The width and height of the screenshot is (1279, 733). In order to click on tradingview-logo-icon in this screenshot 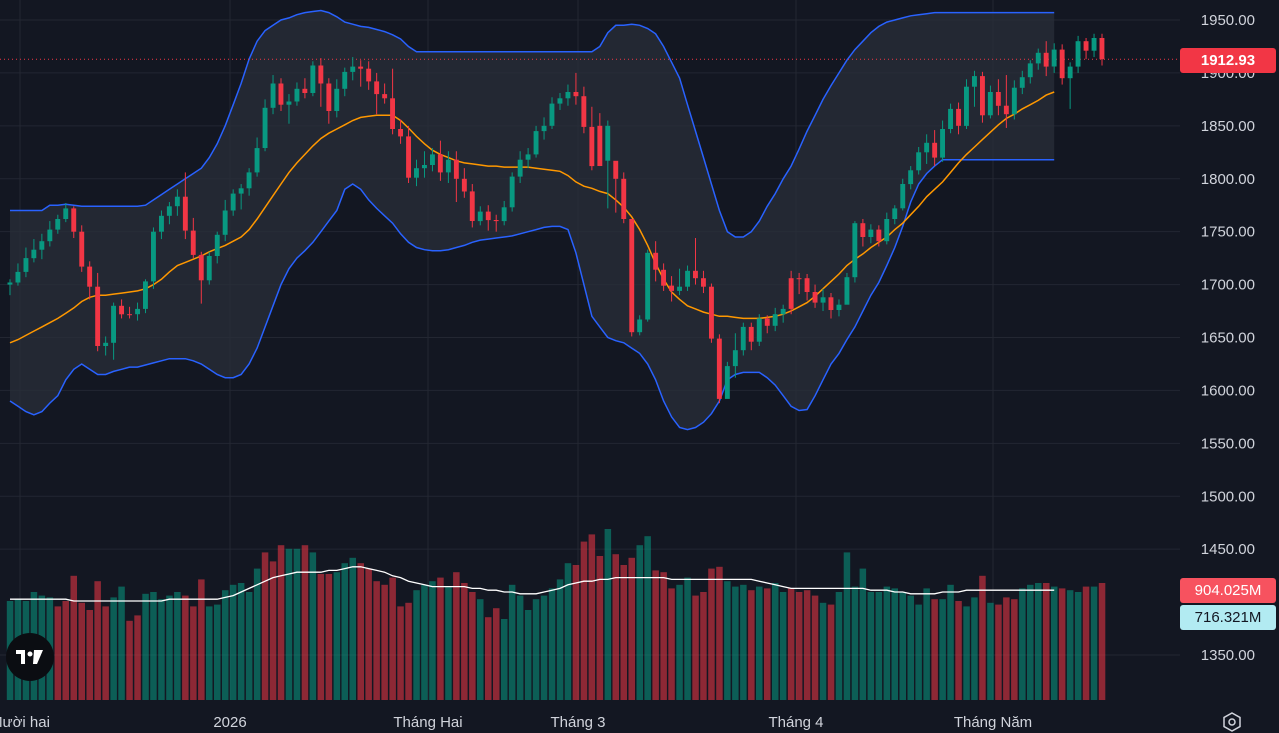, I will do `click(29, 657)`.